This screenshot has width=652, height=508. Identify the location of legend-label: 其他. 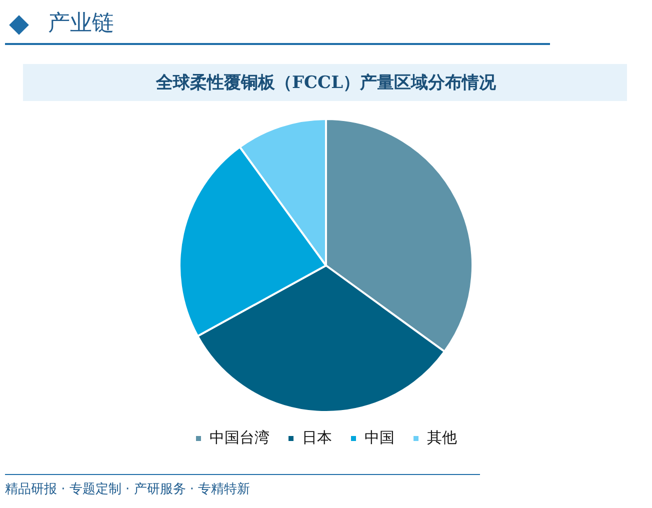
(442, 437).